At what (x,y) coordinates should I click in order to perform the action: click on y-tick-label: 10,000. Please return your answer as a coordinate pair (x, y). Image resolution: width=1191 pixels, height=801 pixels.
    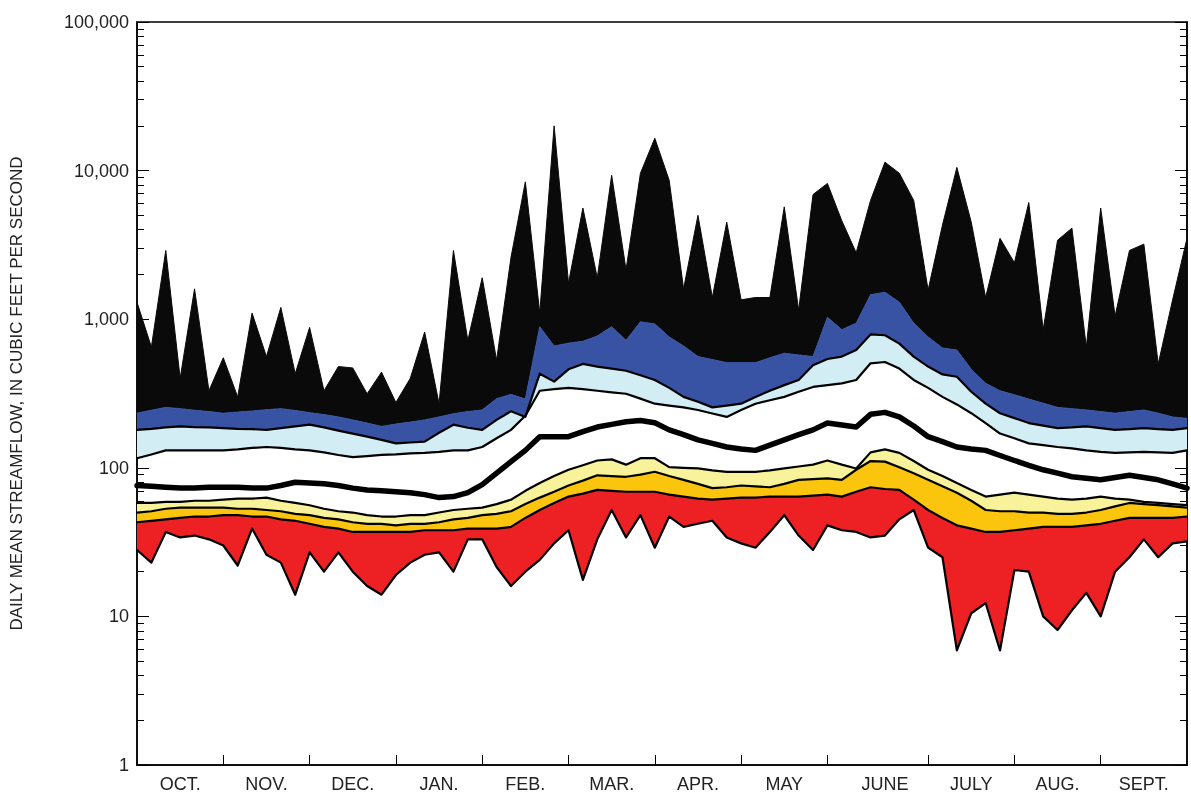
    Looking at the image, I should click on (101, 170).